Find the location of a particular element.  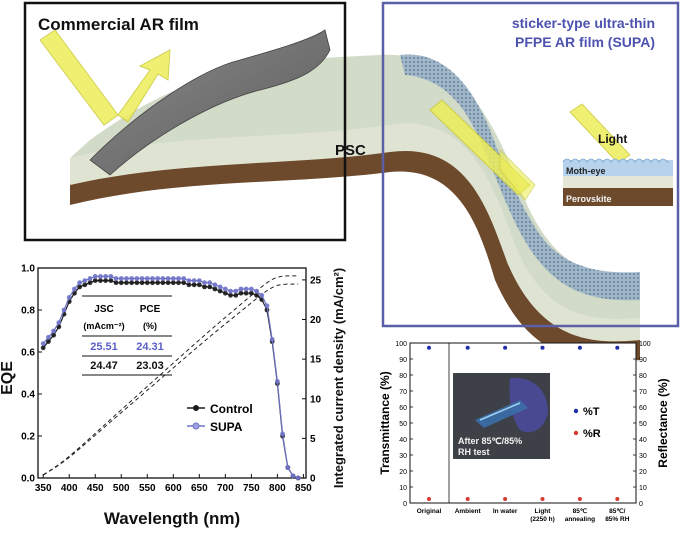

legend-supa-label: SUPA is located at coordinates (226, 427).